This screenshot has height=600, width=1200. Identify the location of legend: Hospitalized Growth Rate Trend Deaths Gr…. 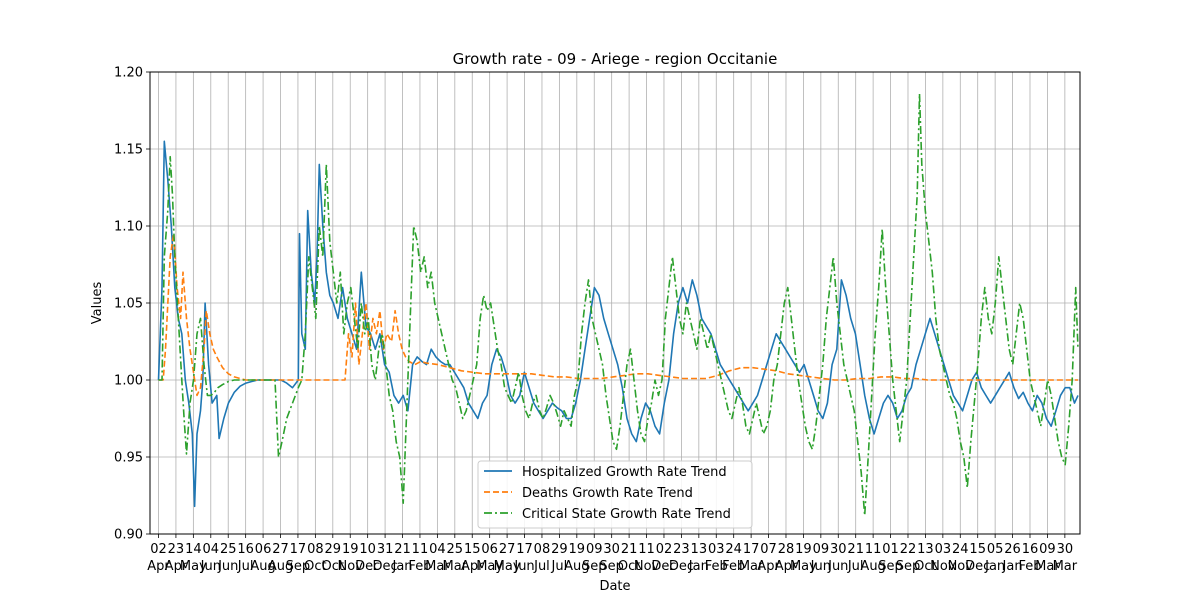
(615, 494).